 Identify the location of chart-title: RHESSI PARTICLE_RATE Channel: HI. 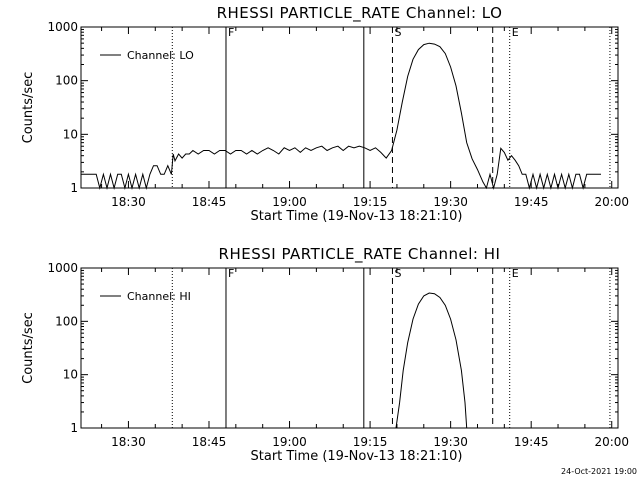
(360, 254).